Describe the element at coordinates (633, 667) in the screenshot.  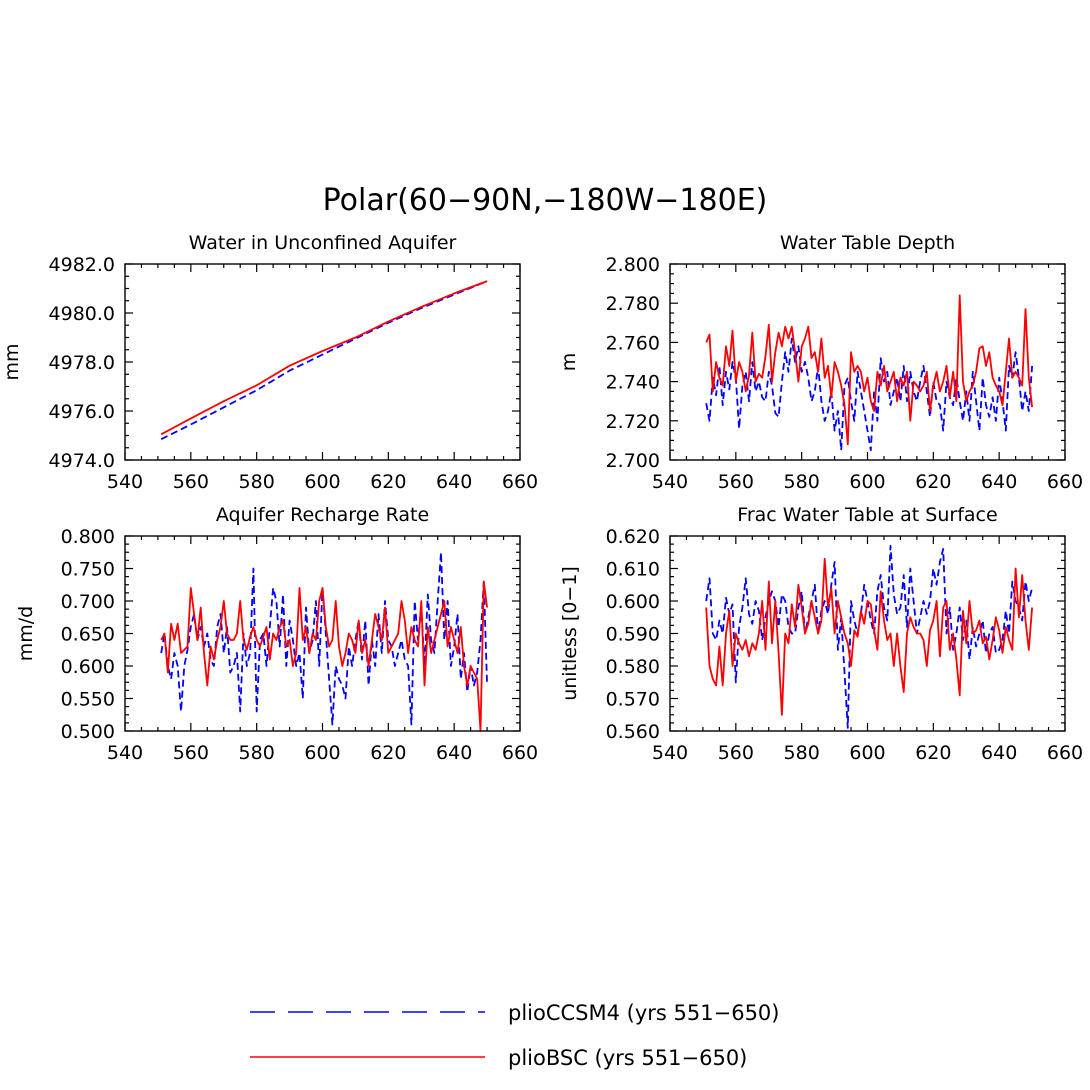
I see `y-tick-label: 0.580` at that location.